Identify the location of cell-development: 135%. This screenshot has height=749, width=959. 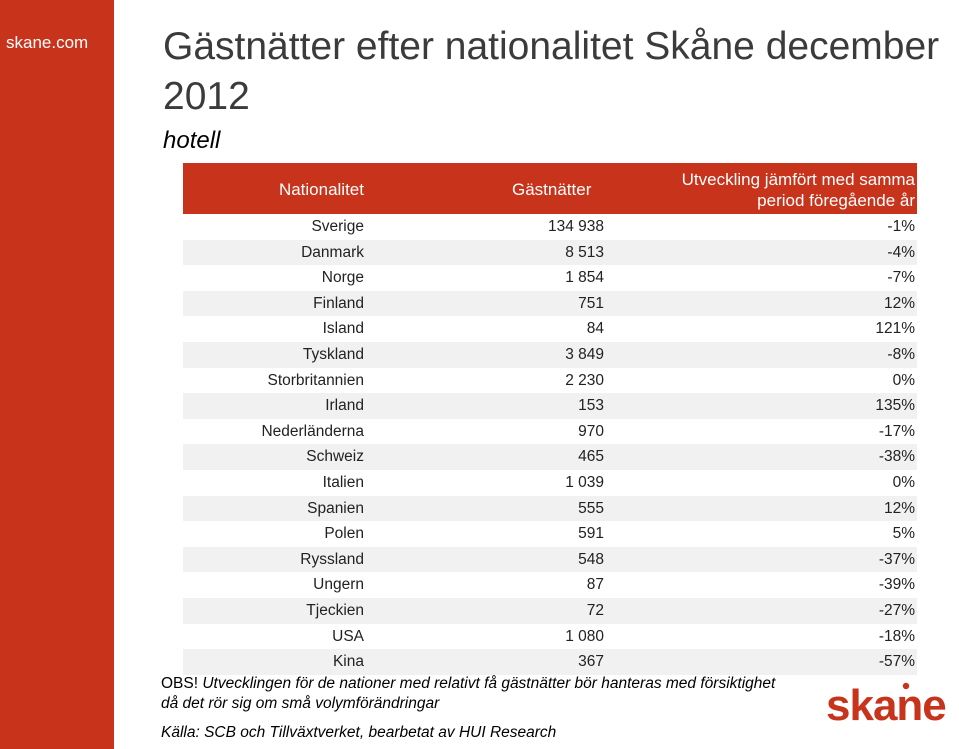
(895, 406).